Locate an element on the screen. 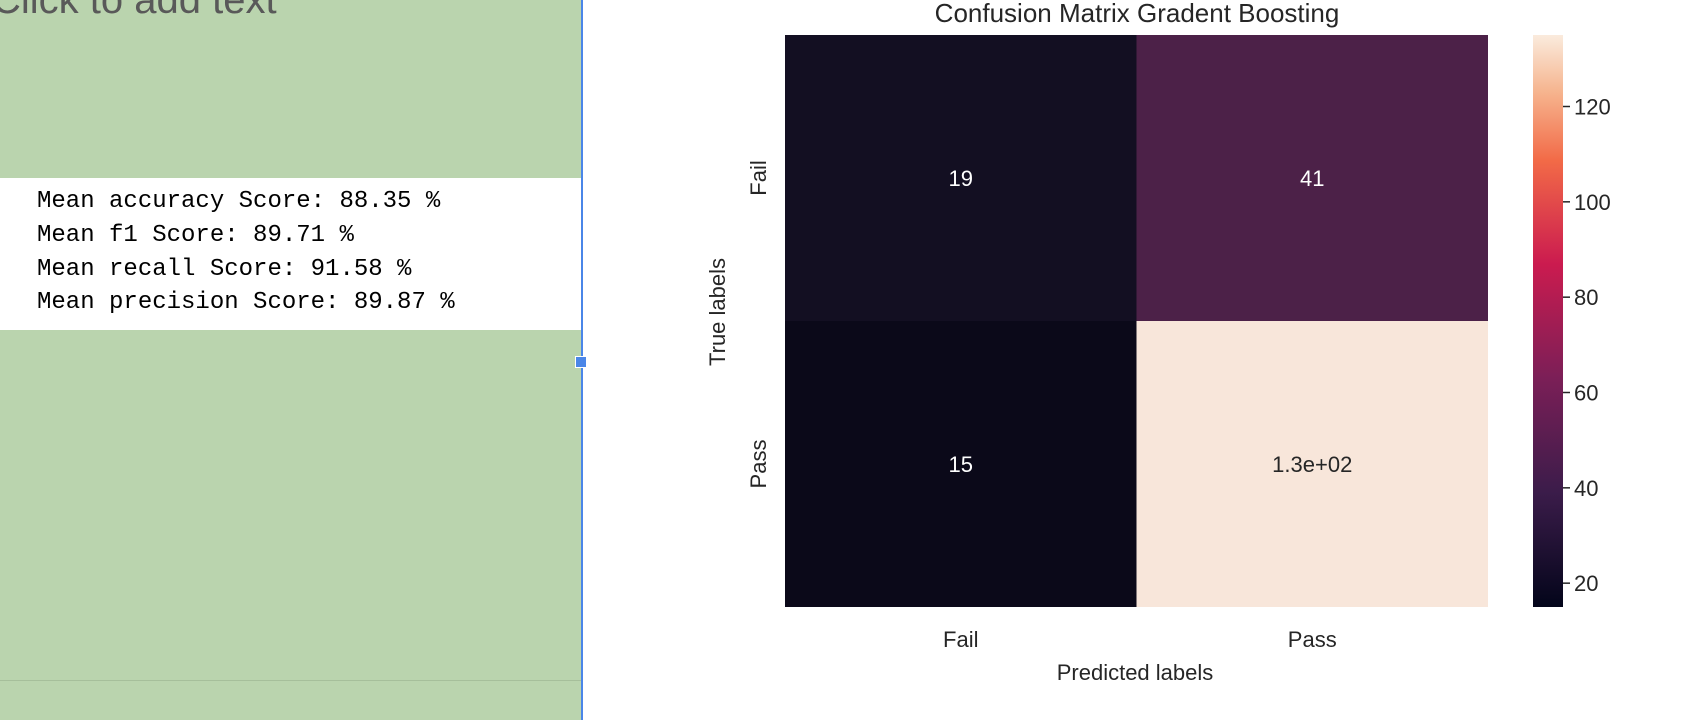 The width and height of the screenshot is (1696, 725). colorbar is located at coordinates (1548, 321).